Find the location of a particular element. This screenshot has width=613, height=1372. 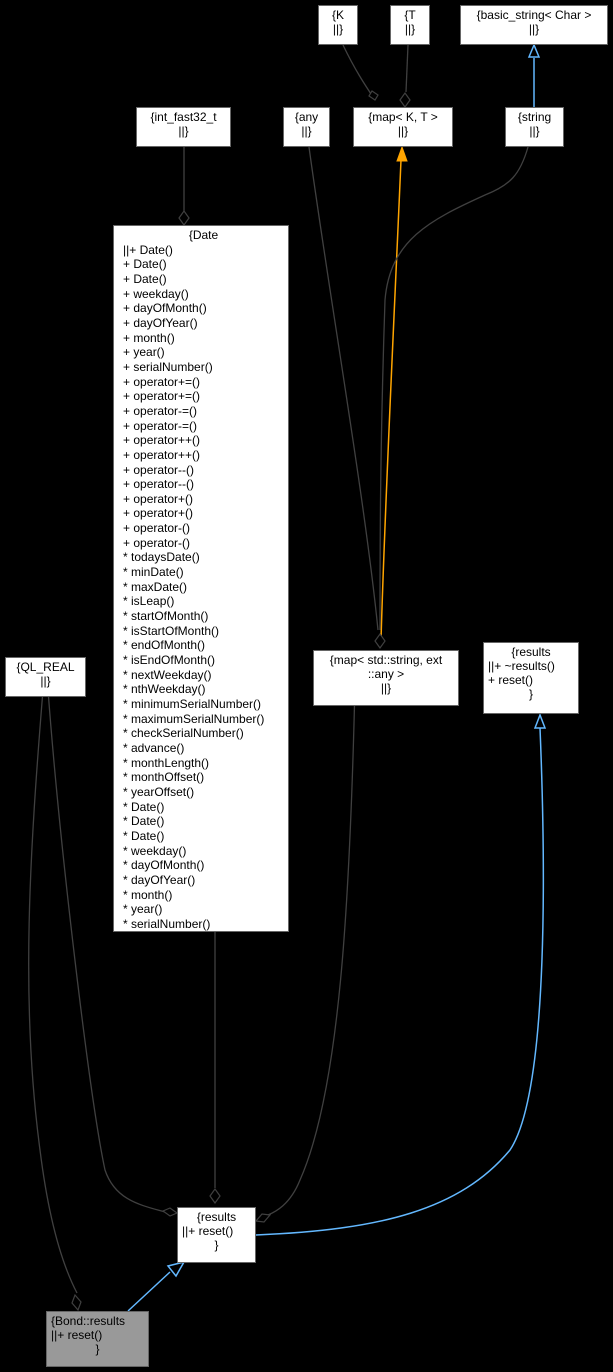

date-member: * isLeap() is located at coordinates (149, 601).